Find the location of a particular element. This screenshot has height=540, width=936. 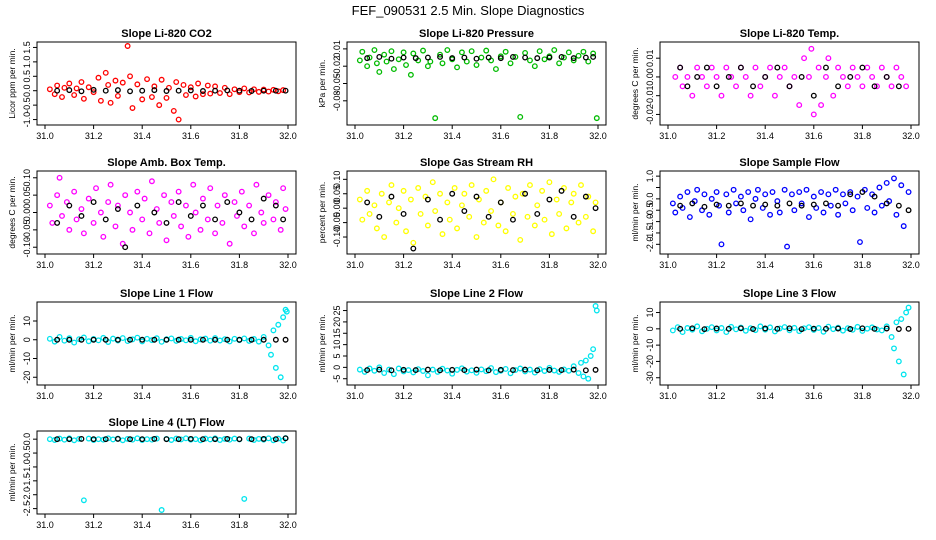

series-avg is located at coordinates (170, 223).